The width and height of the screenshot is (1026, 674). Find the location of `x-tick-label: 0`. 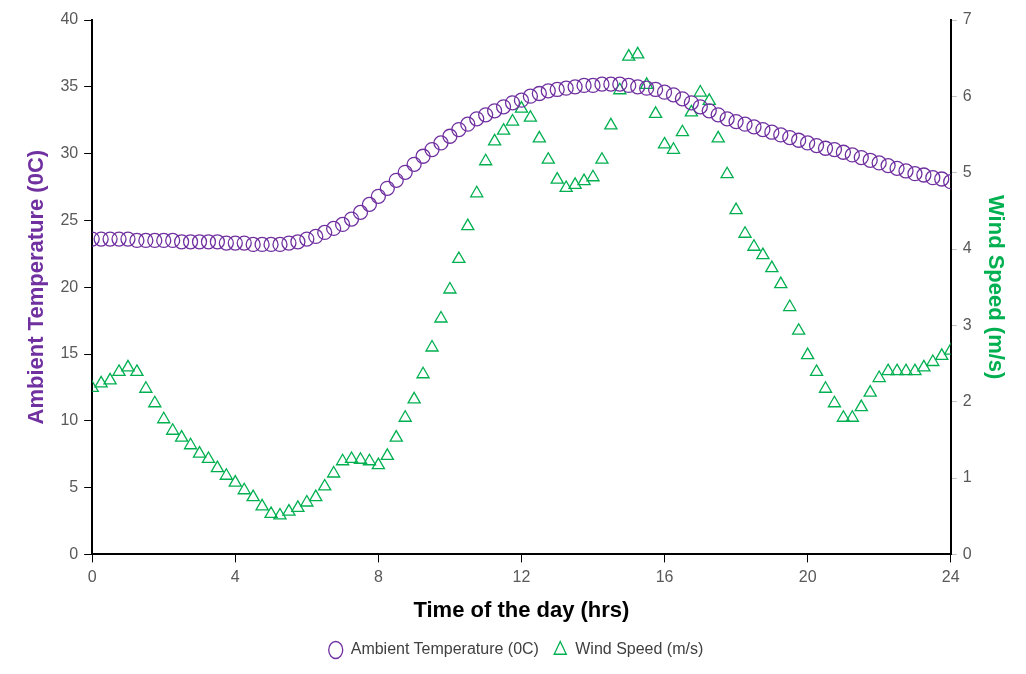

x-tick-label: 0 is located at coordinates (92, 577).